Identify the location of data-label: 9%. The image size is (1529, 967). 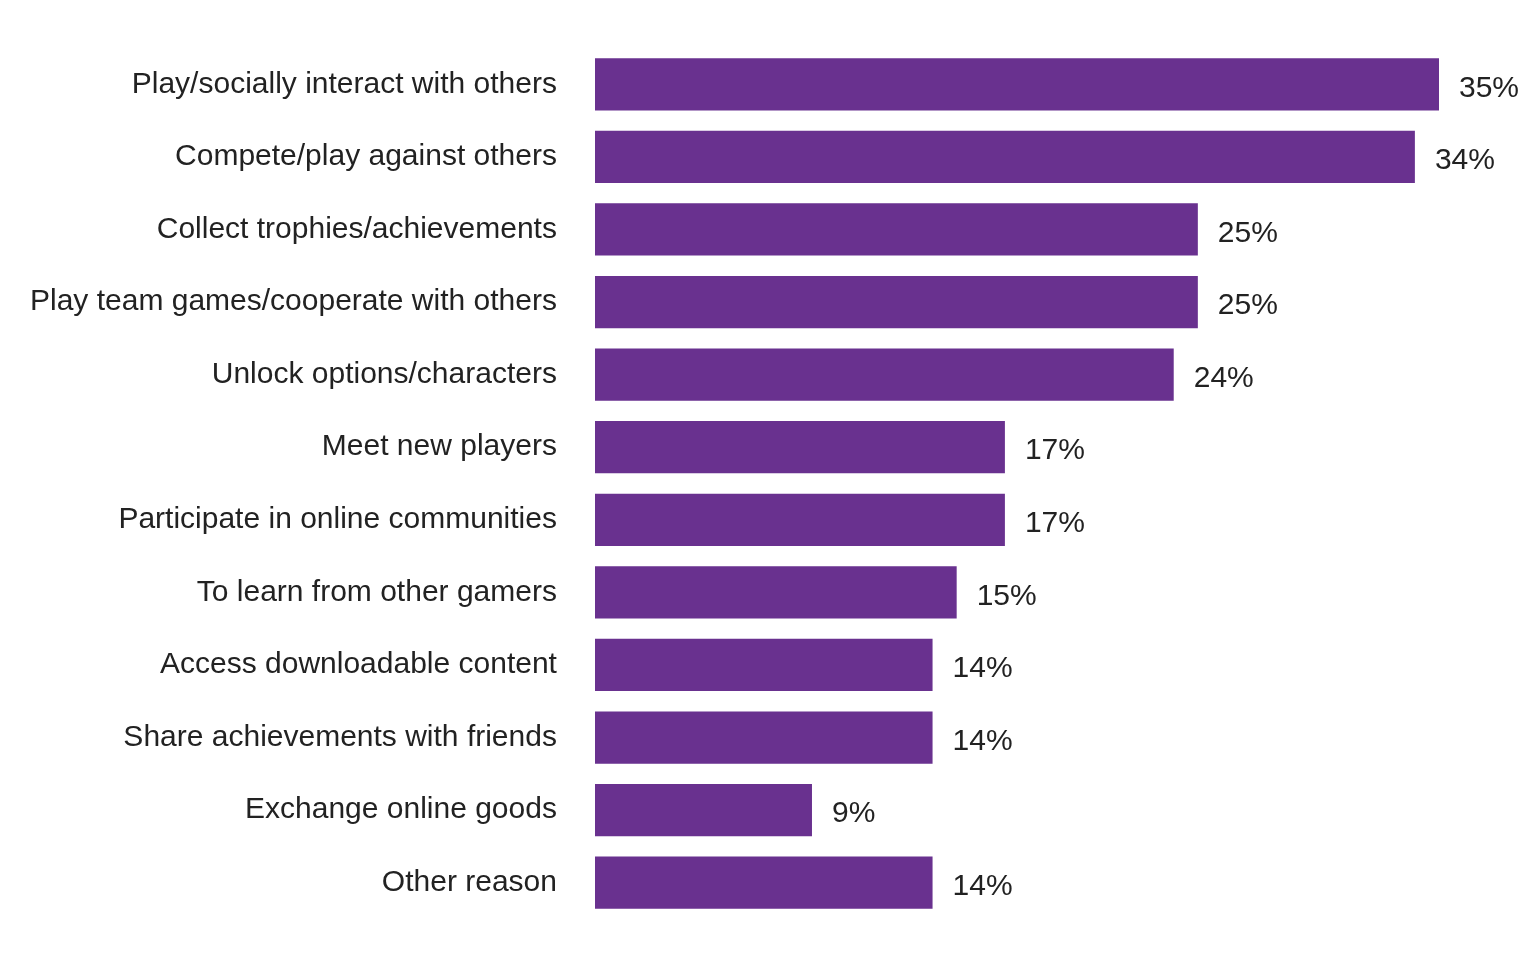
(853, 812).